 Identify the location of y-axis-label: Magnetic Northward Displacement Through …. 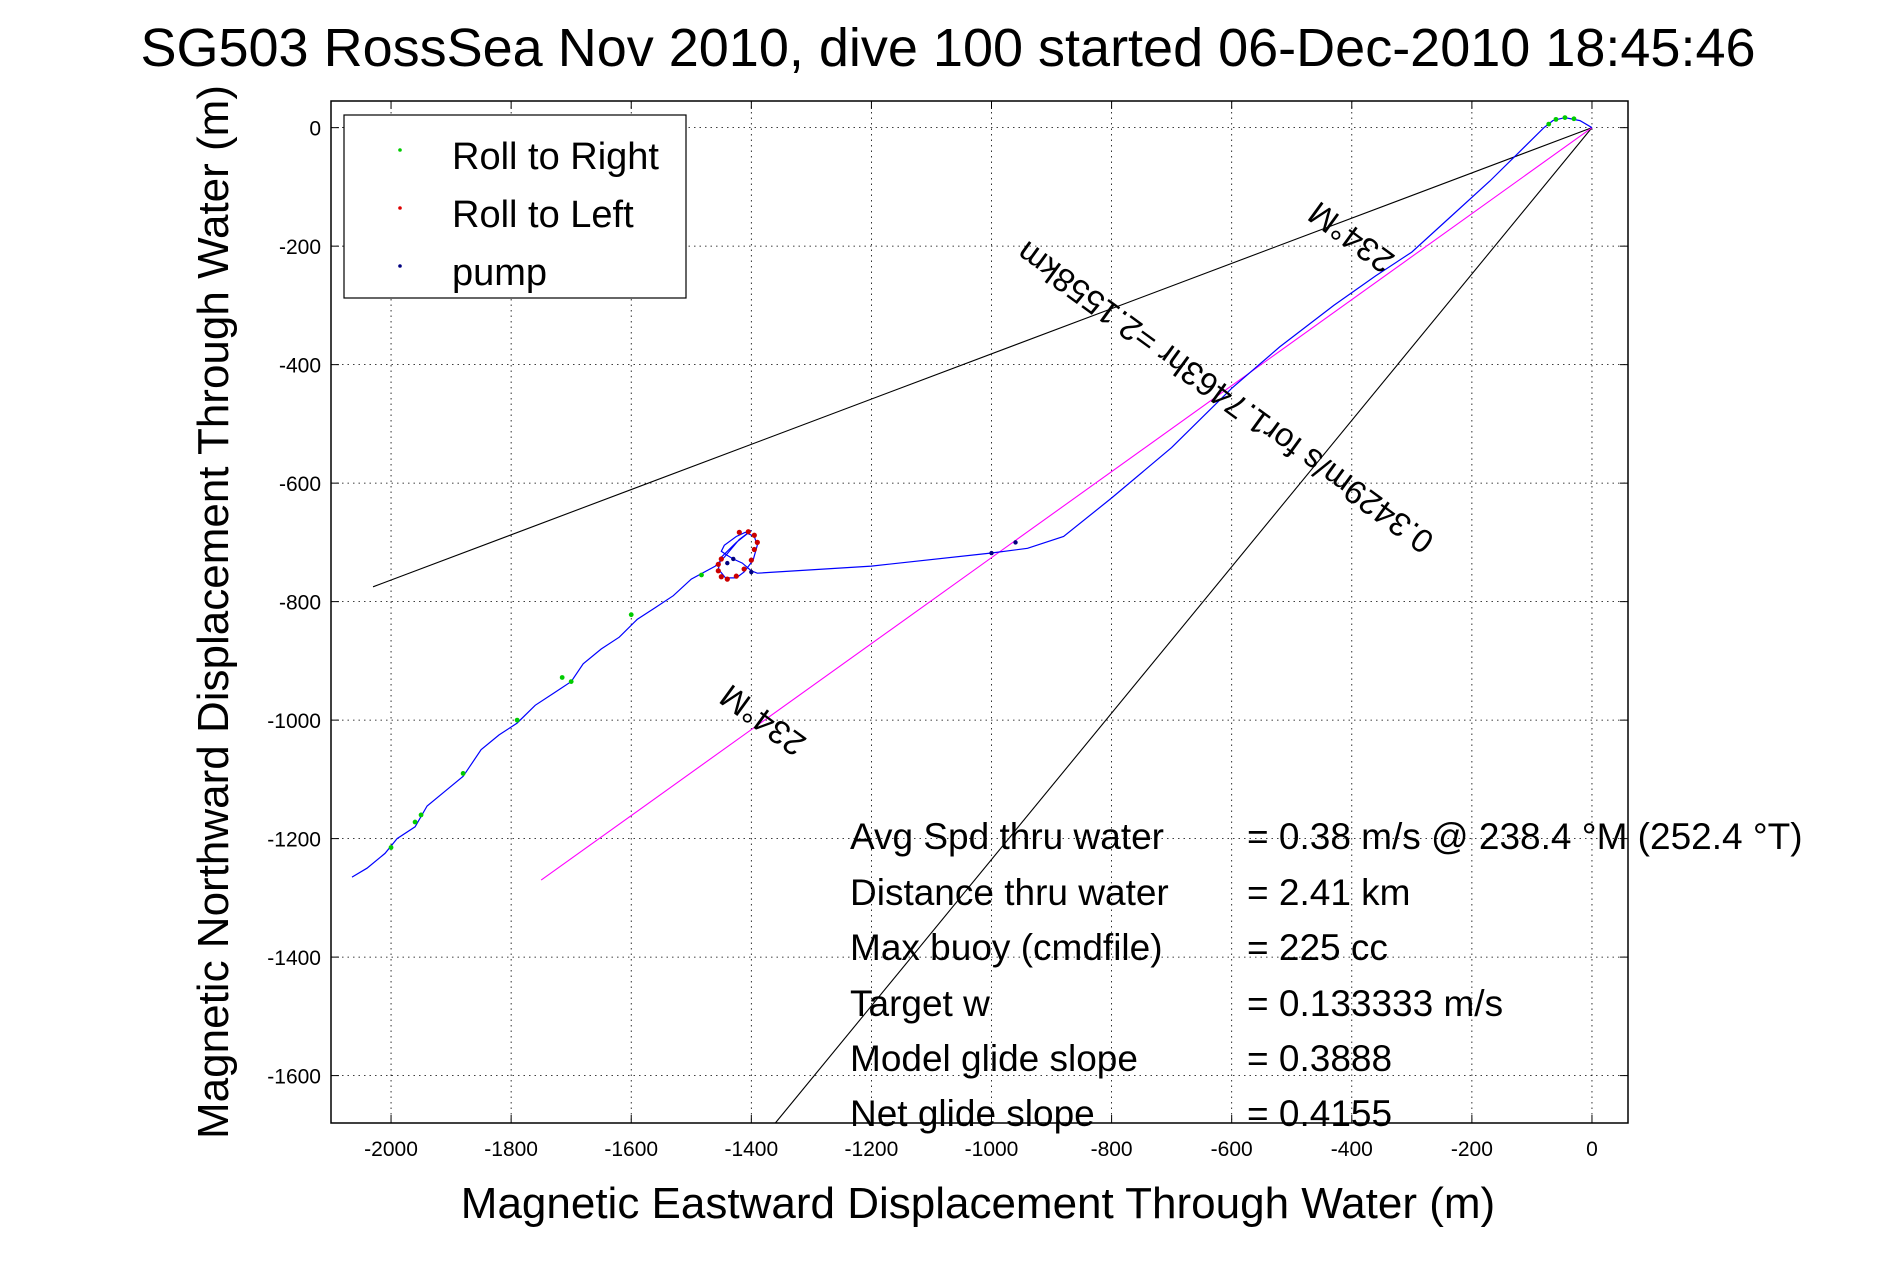
(213, 612).